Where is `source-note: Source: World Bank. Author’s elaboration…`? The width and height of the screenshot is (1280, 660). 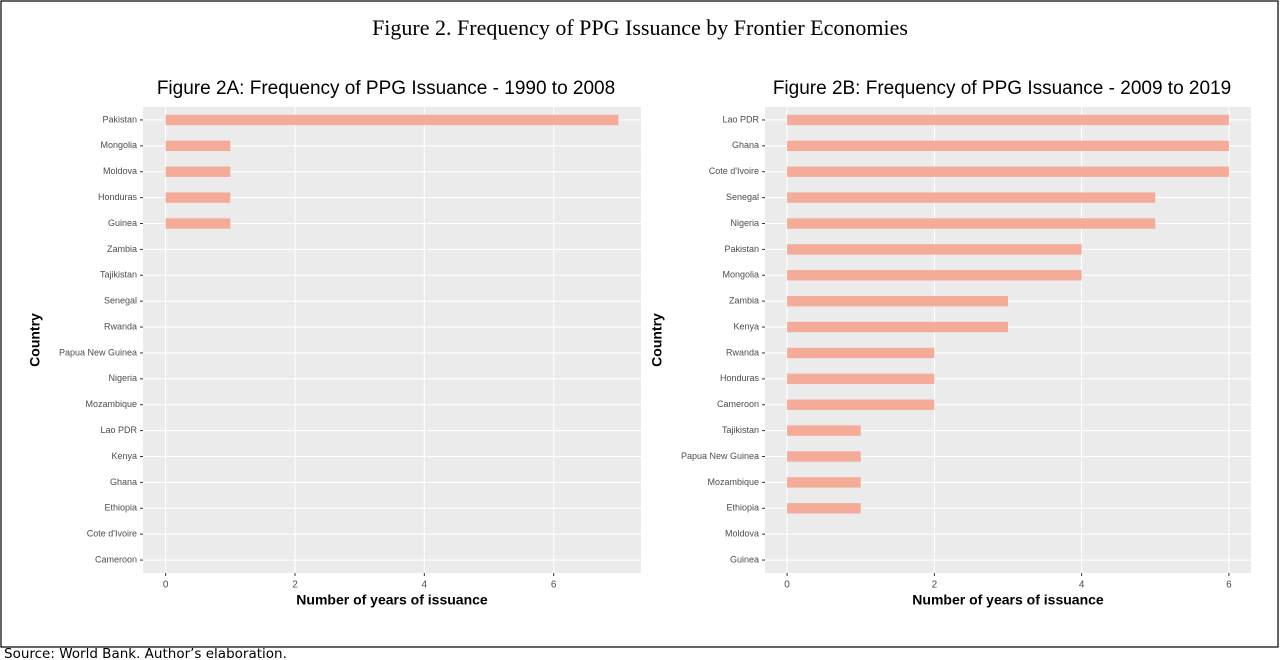 source-note: Source: World Bank. Author’s elaboration… is located at coordinates (145, 653).